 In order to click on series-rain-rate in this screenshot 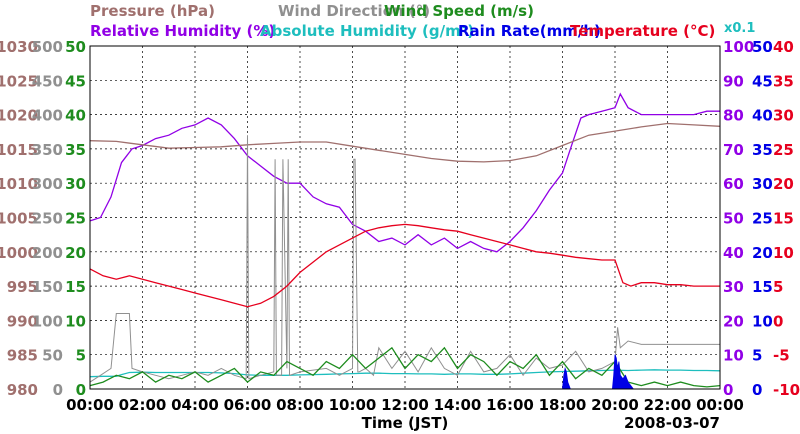, I will do `click(405, 372)`.